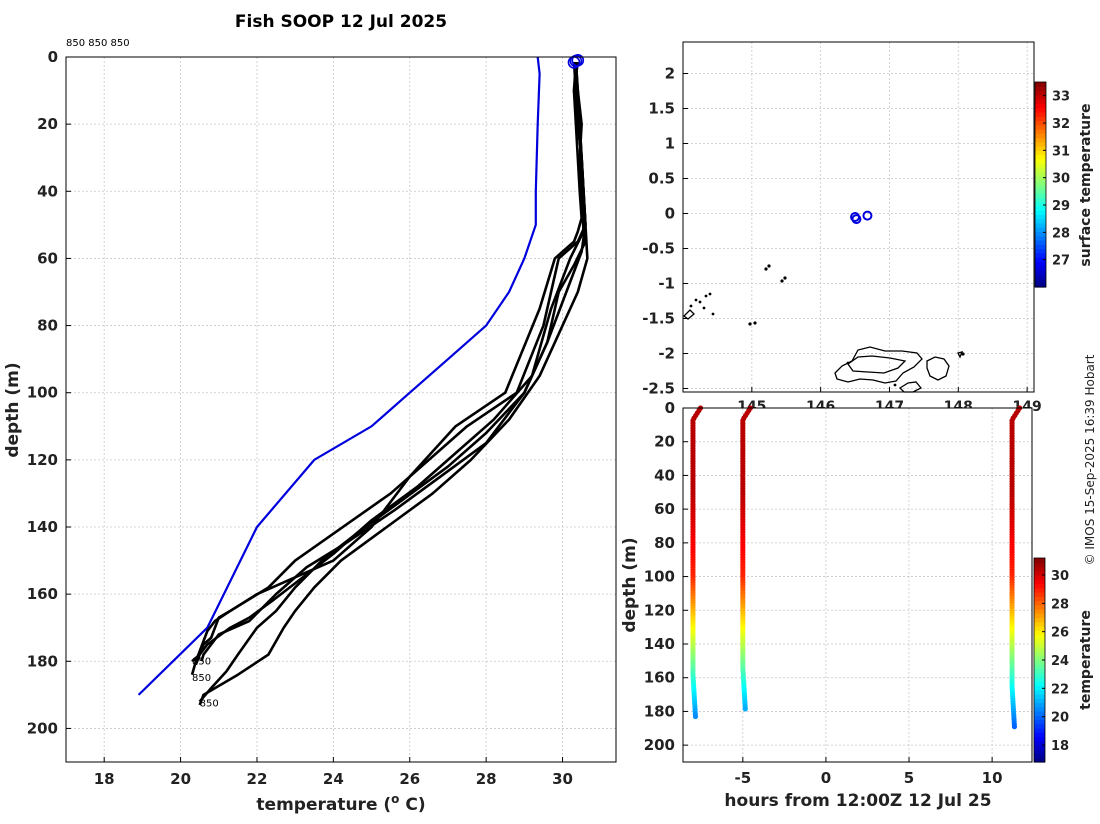  What do you see at coordinates (1060, 746) in the screenshot?
I see `timeseries-colorbar-tick-label: 18` at bounding box center [1060, 746].